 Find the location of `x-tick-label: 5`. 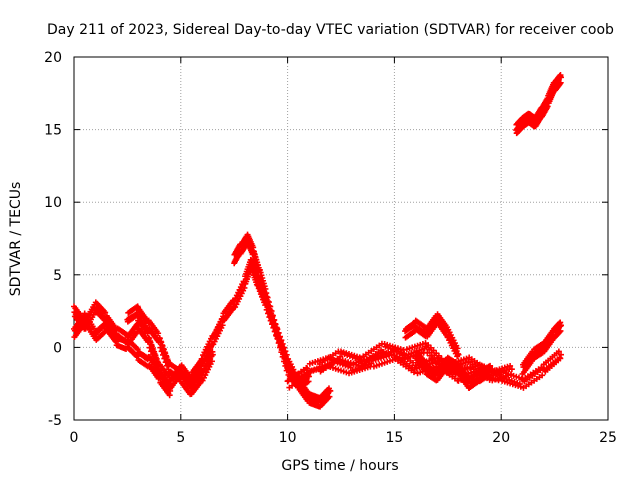

x-tick-label: 5 is located at coordinates (180, 438).